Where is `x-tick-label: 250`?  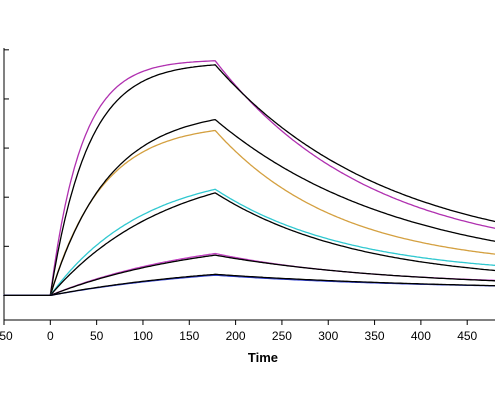
x-tick-label: 250 is located at coordinates (282, 336).